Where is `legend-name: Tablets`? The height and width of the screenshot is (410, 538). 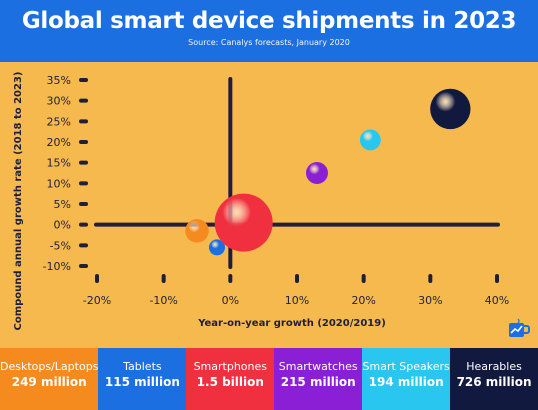 legend-name: Tablets is located at coordinates (142, 366).